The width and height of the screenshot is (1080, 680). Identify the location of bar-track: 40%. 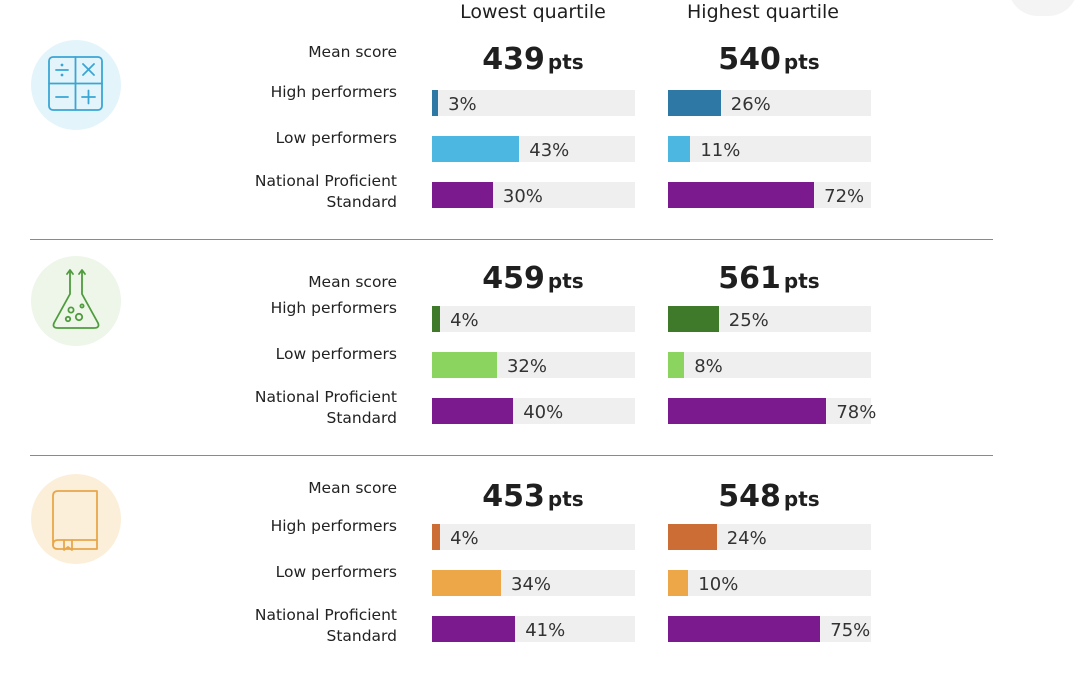
(533, 411).